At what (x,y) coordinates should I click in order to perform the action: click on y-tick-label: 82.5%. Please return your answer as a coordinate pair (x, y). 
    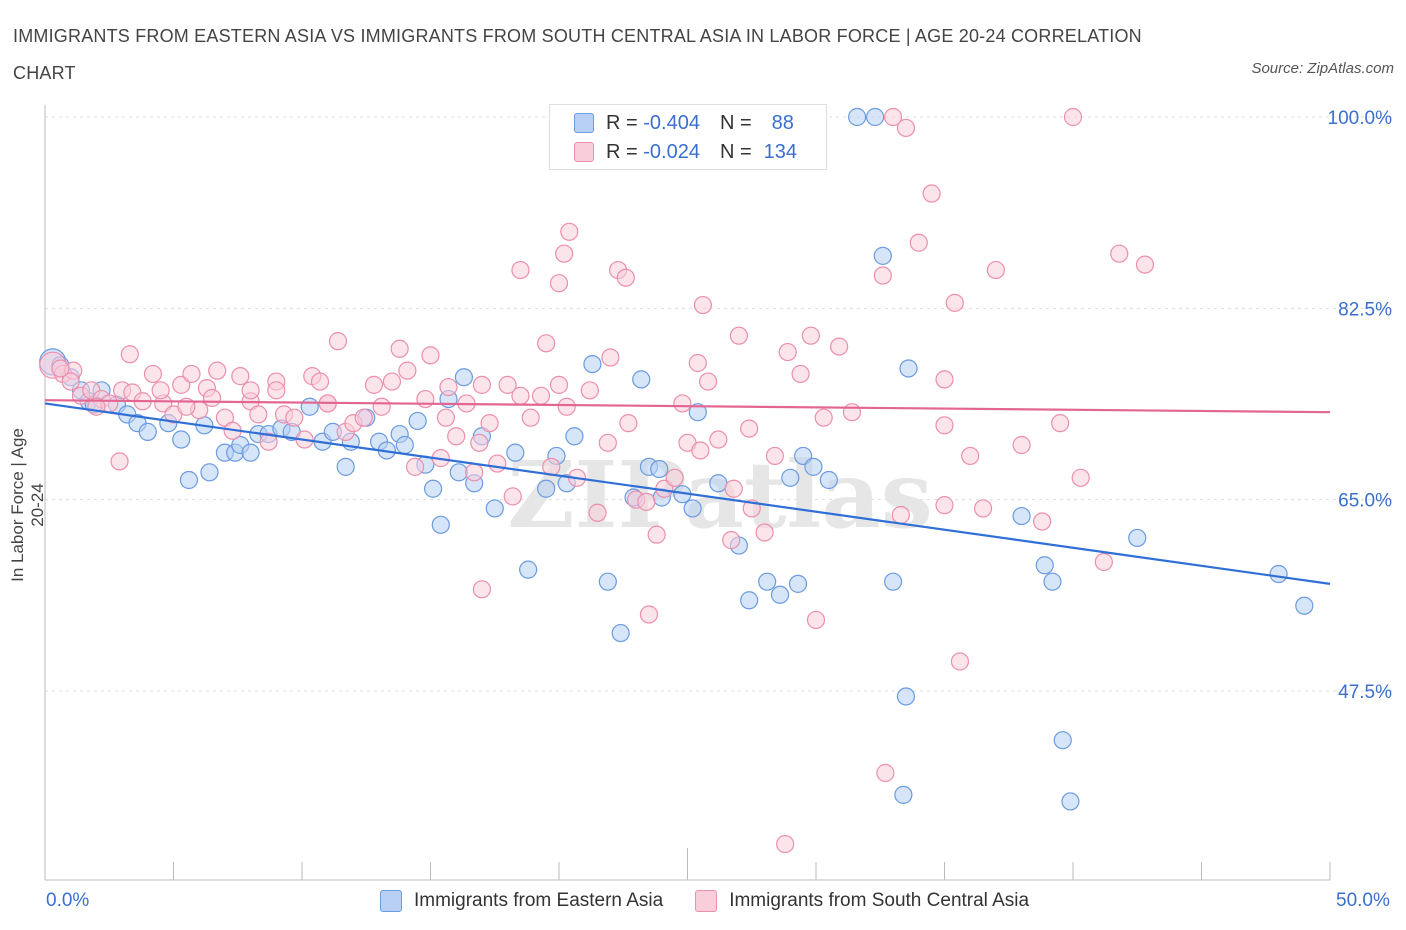
    Looking at the image, I should click on (1365, 309).